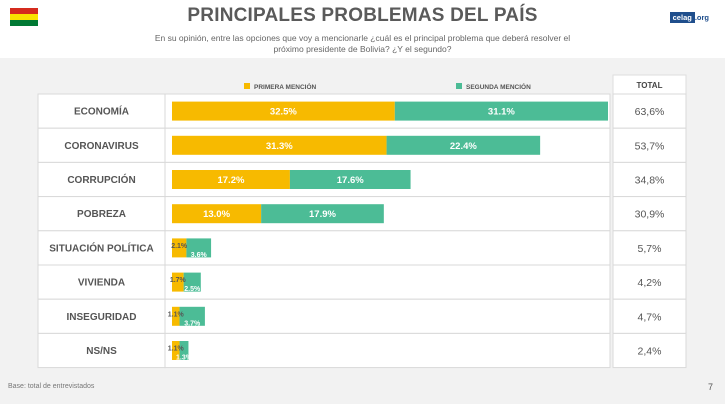  Describe the element at coordinates (682, 17) in the screenshot. I see `logo-text: celag` at that location.